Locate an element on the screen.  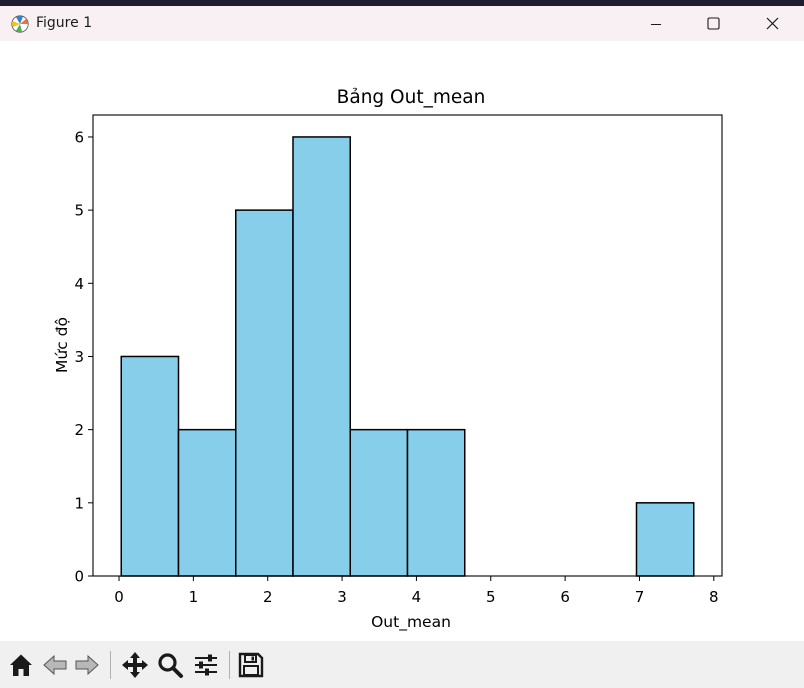
x-tick-label: 2 is located at coordinates (268, 597).